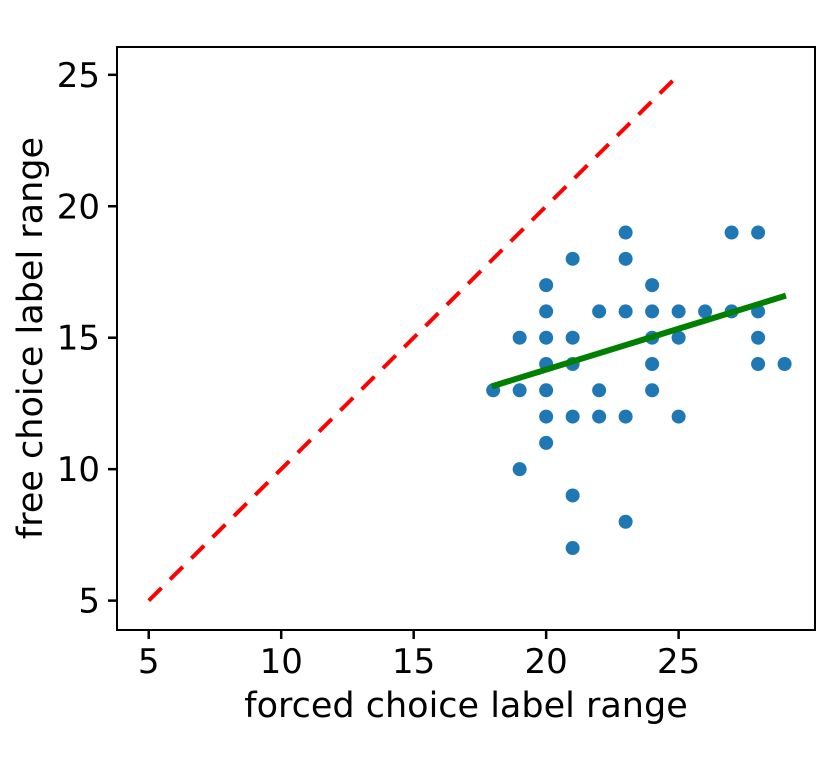  I want to click on x-tick-label: 25, so click(678, 662).